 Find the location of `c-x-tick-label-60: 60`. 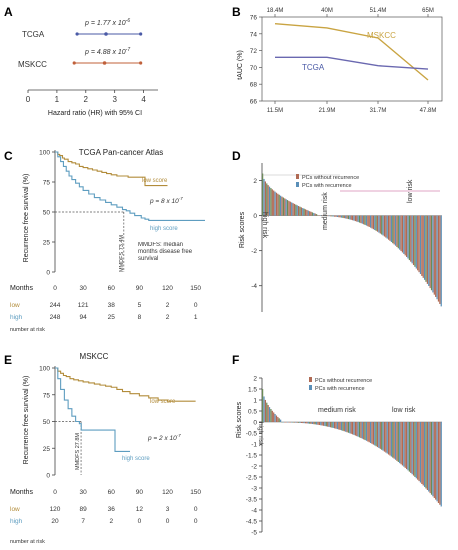

c-x-tick-label-60: 60 is located at coordinates (112, 288).